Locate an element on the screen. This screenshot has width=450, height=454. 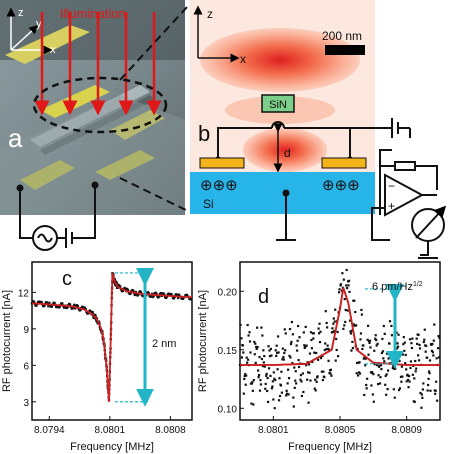
chart-c-y-tick-label: 12 is located at coordinates (24, 293).